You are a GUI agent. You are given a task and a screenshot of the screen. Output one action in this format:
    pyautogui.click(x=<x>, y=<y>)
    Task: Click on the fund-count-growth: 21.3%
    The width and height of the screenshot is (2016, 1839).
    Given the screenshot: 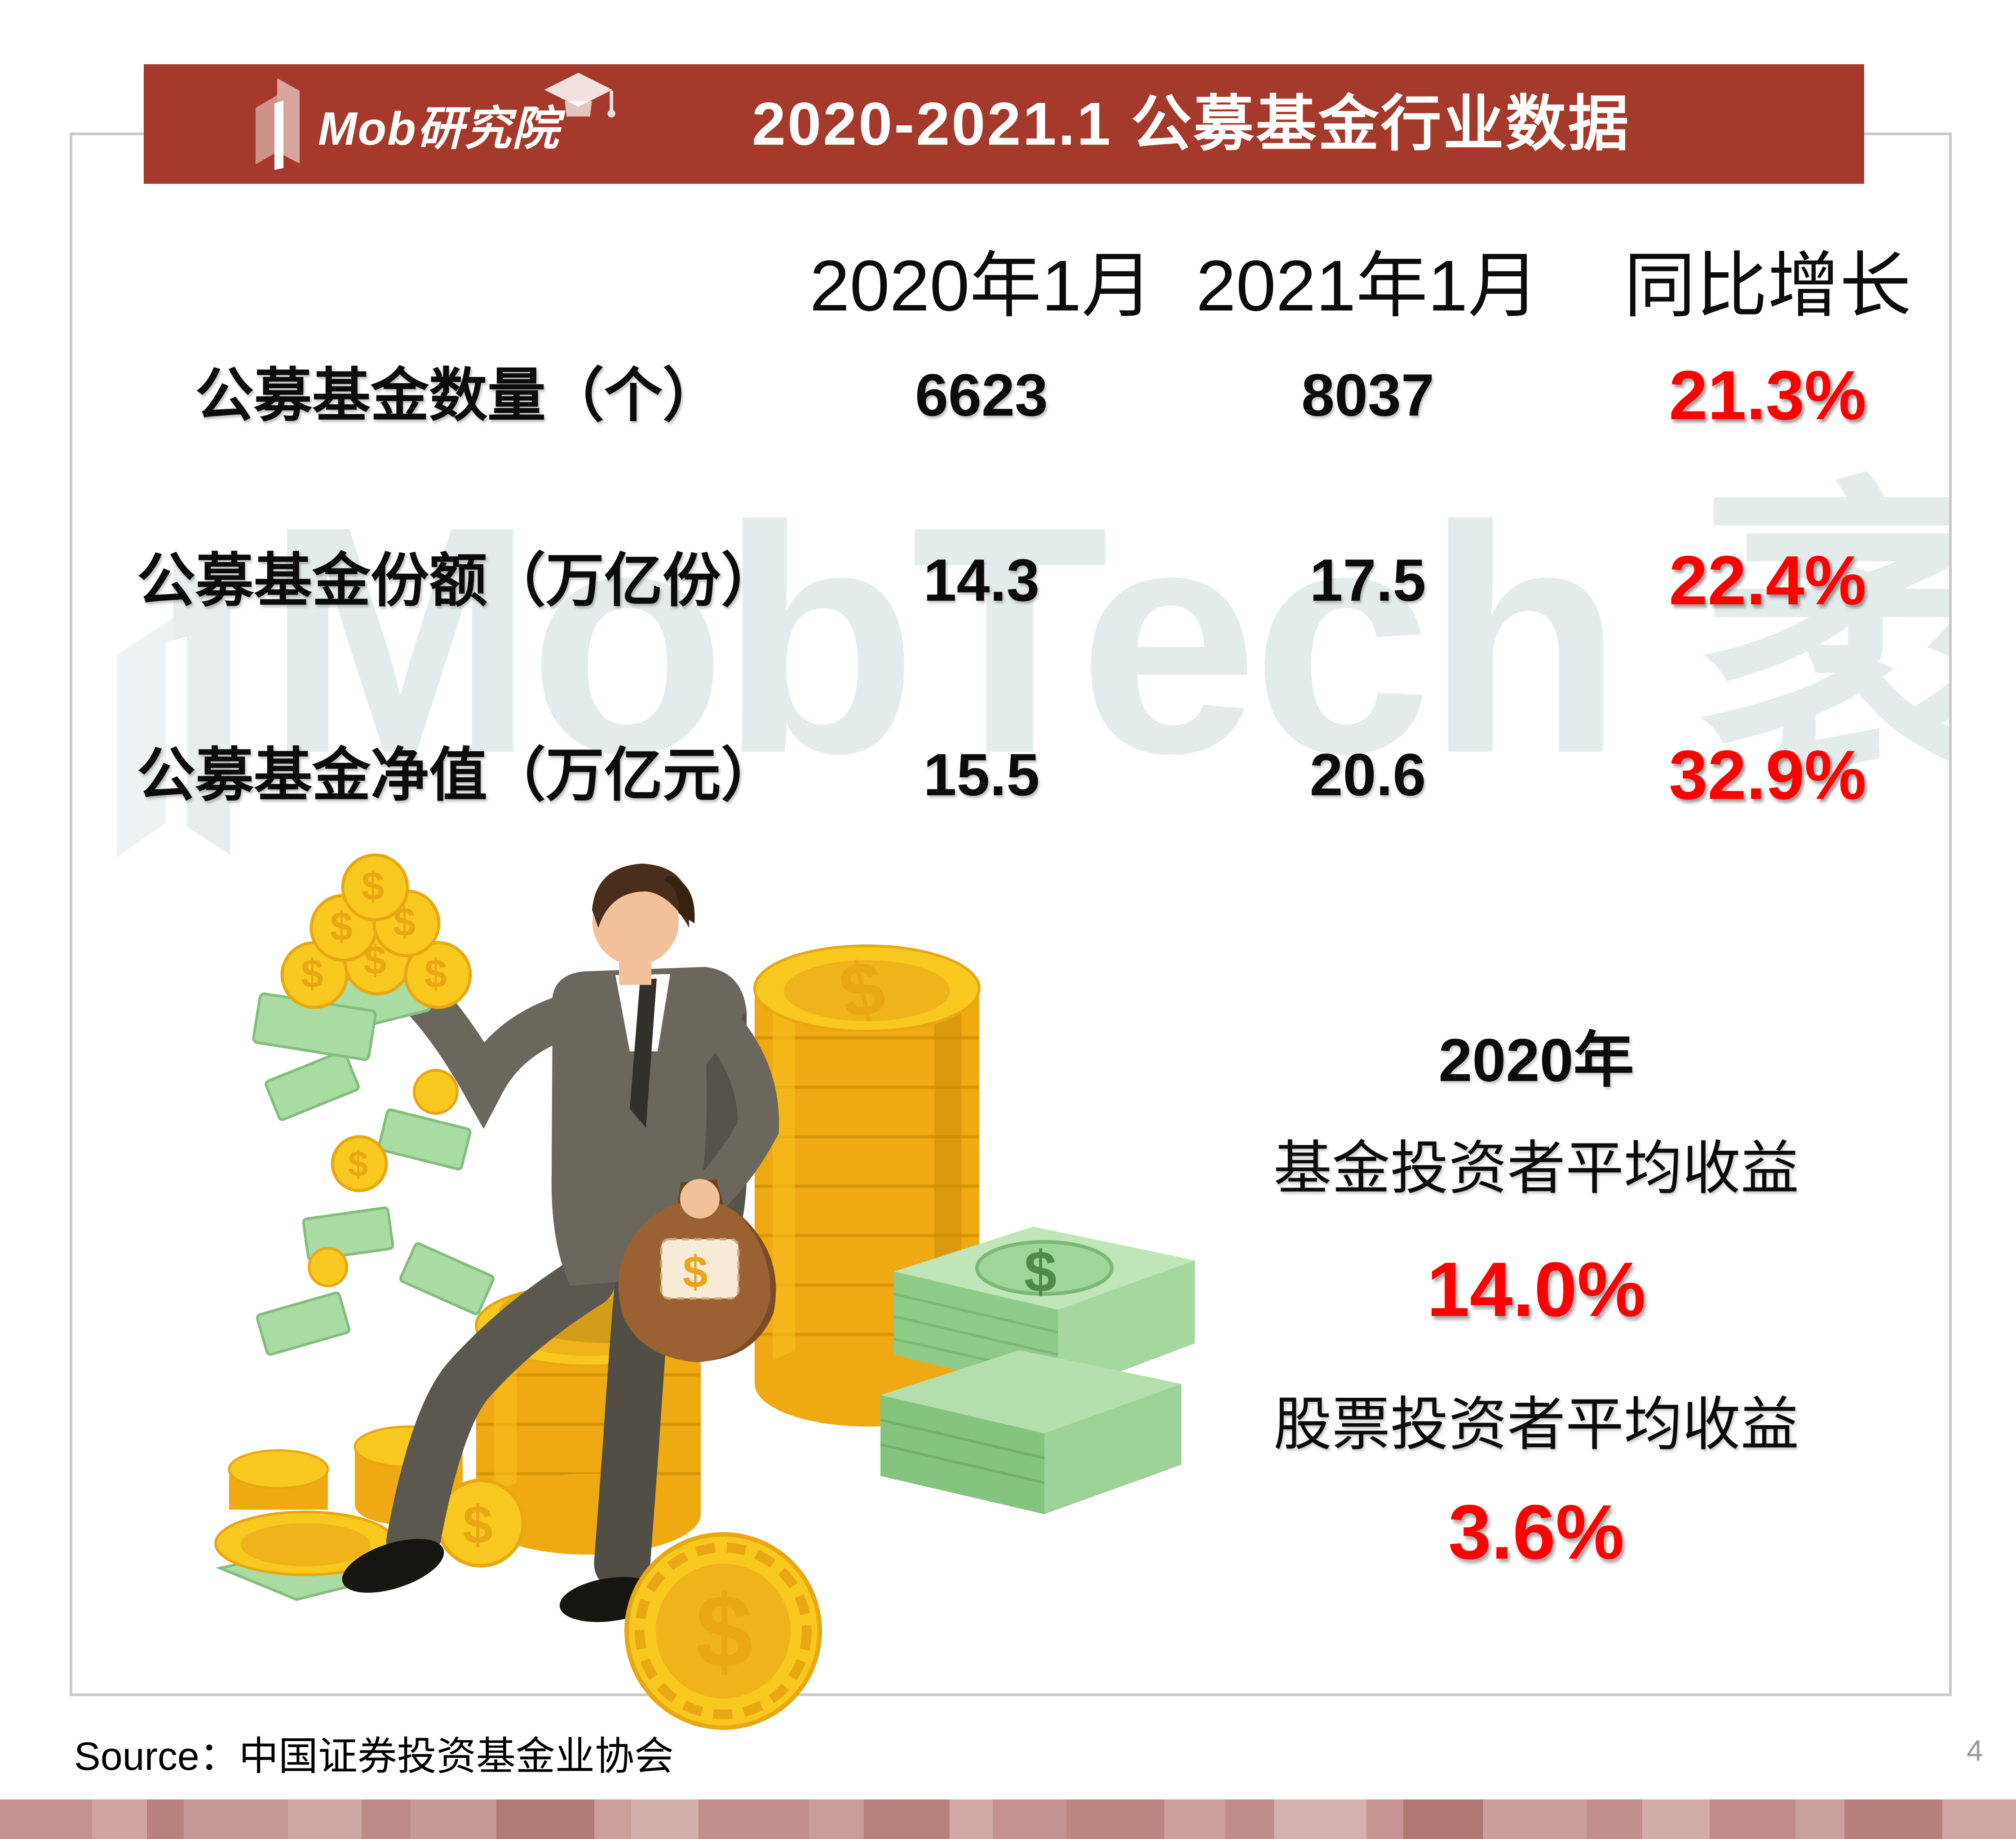 What is the action you would take?
    pyautogui.click(x=1768, y=395)
    